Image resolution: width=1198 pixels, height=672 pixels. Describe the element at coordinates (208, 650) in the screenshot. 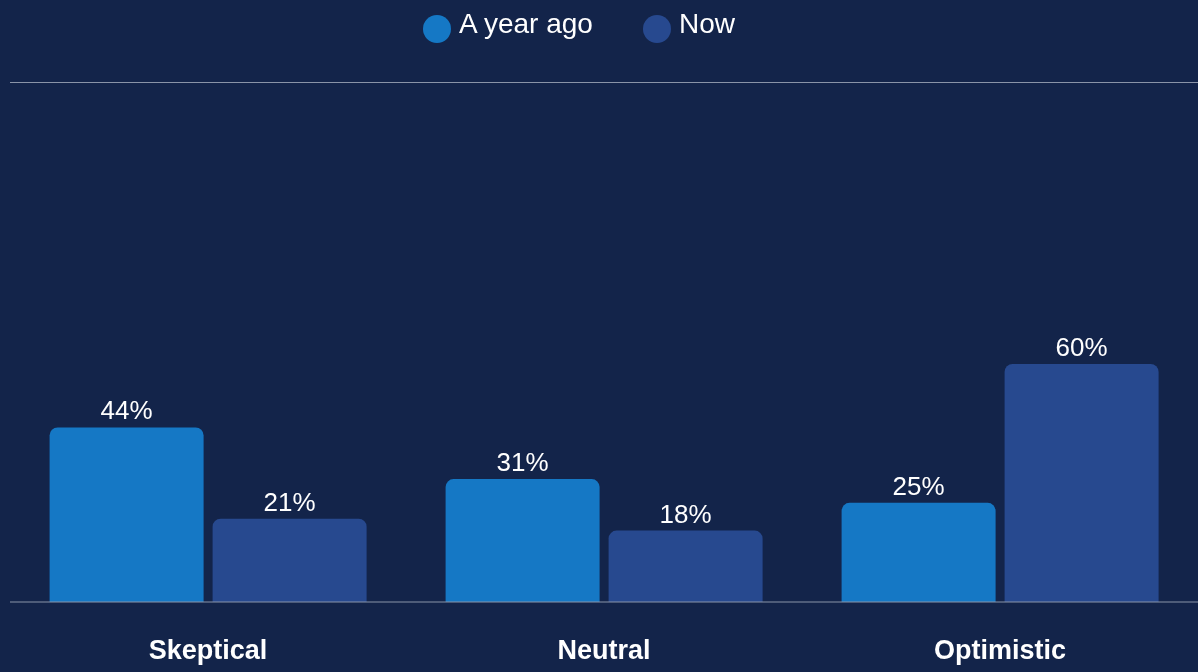

I see `x-tick-label: Skeptical` at that location.